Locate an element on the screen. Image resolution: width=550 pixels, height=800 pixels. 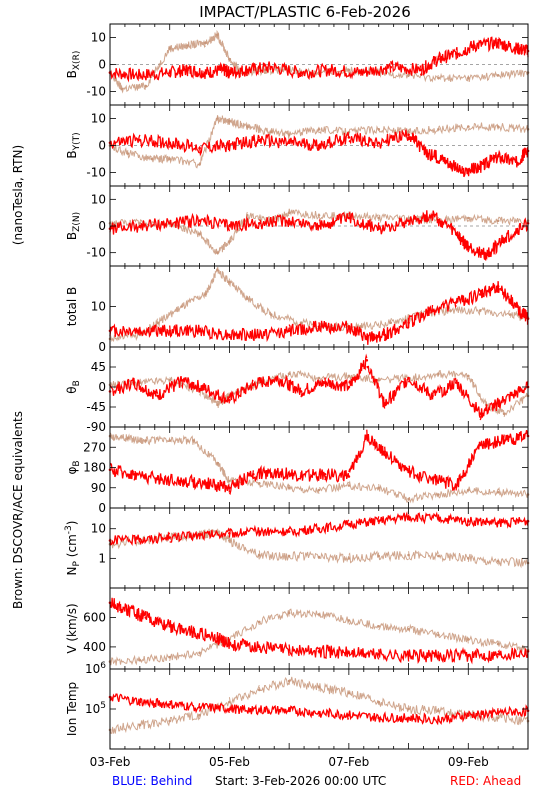
series-brown-phi is located at coordinates (319, 468).